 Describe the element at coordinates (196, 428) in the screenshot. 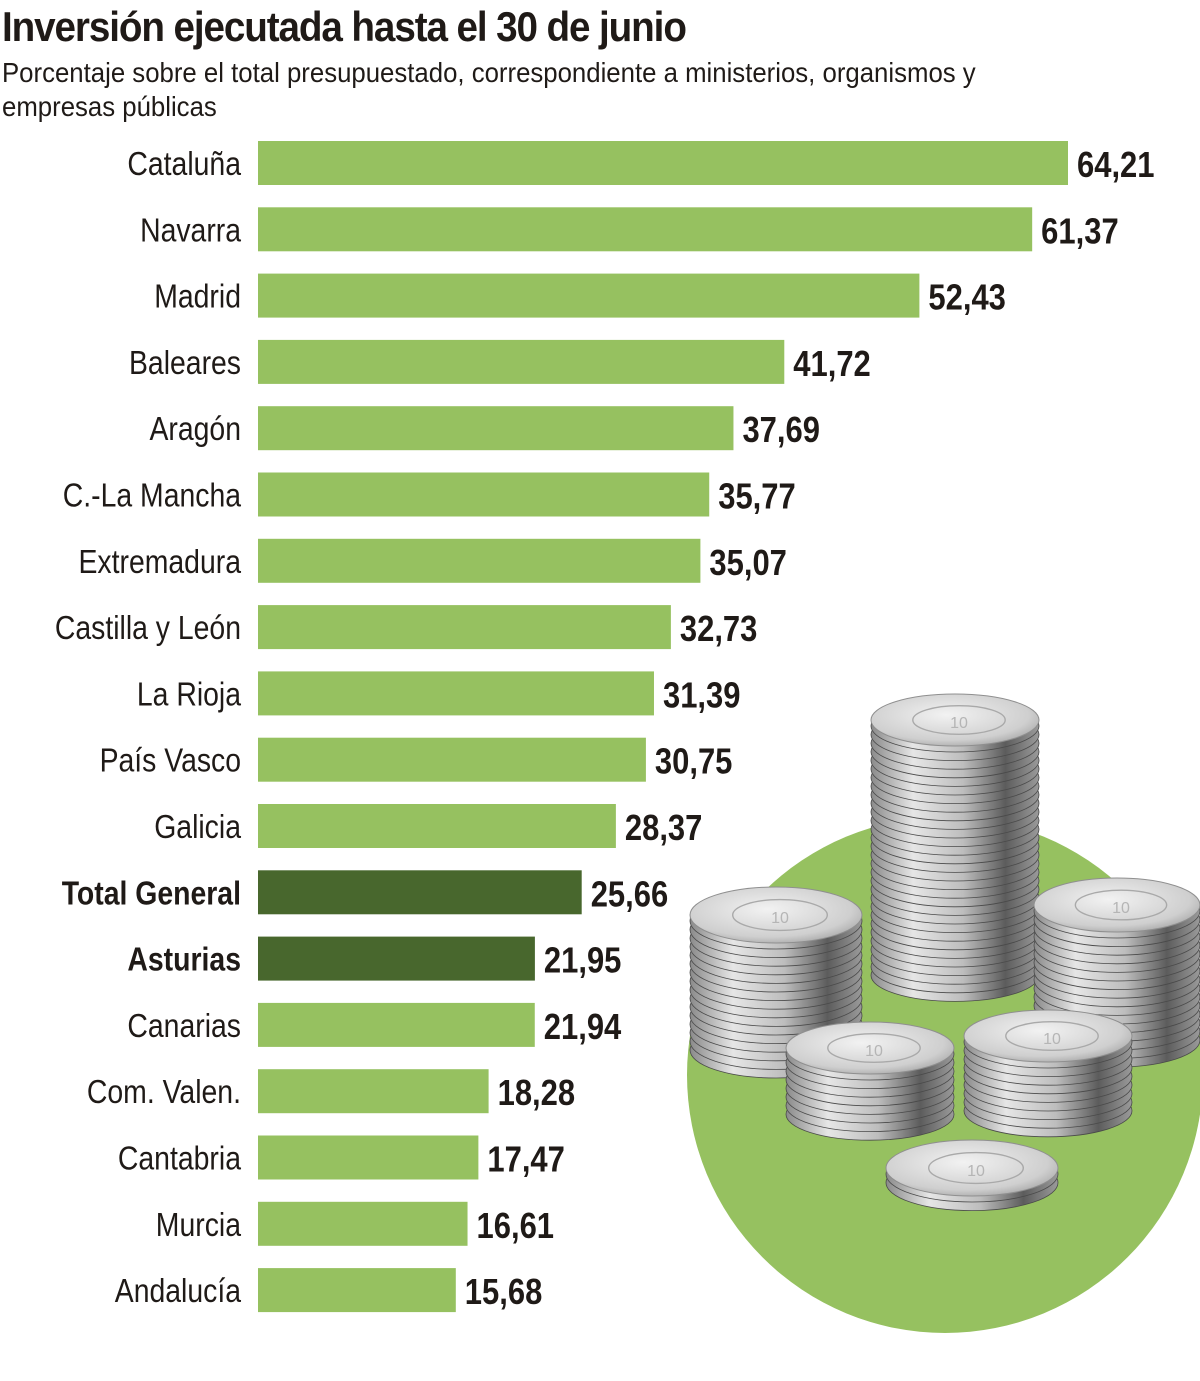

I see `category-label-aragon: Aragón` at that location.